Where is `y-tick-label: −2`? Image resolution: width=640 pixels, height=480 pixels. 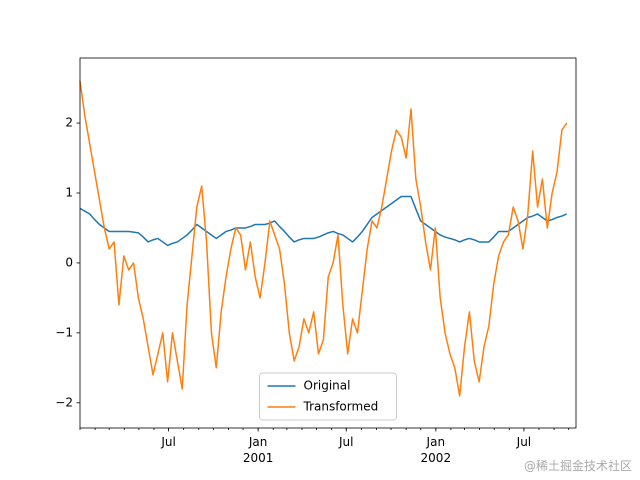 y-tick-label: −2 is located at coordinates (64, 402).